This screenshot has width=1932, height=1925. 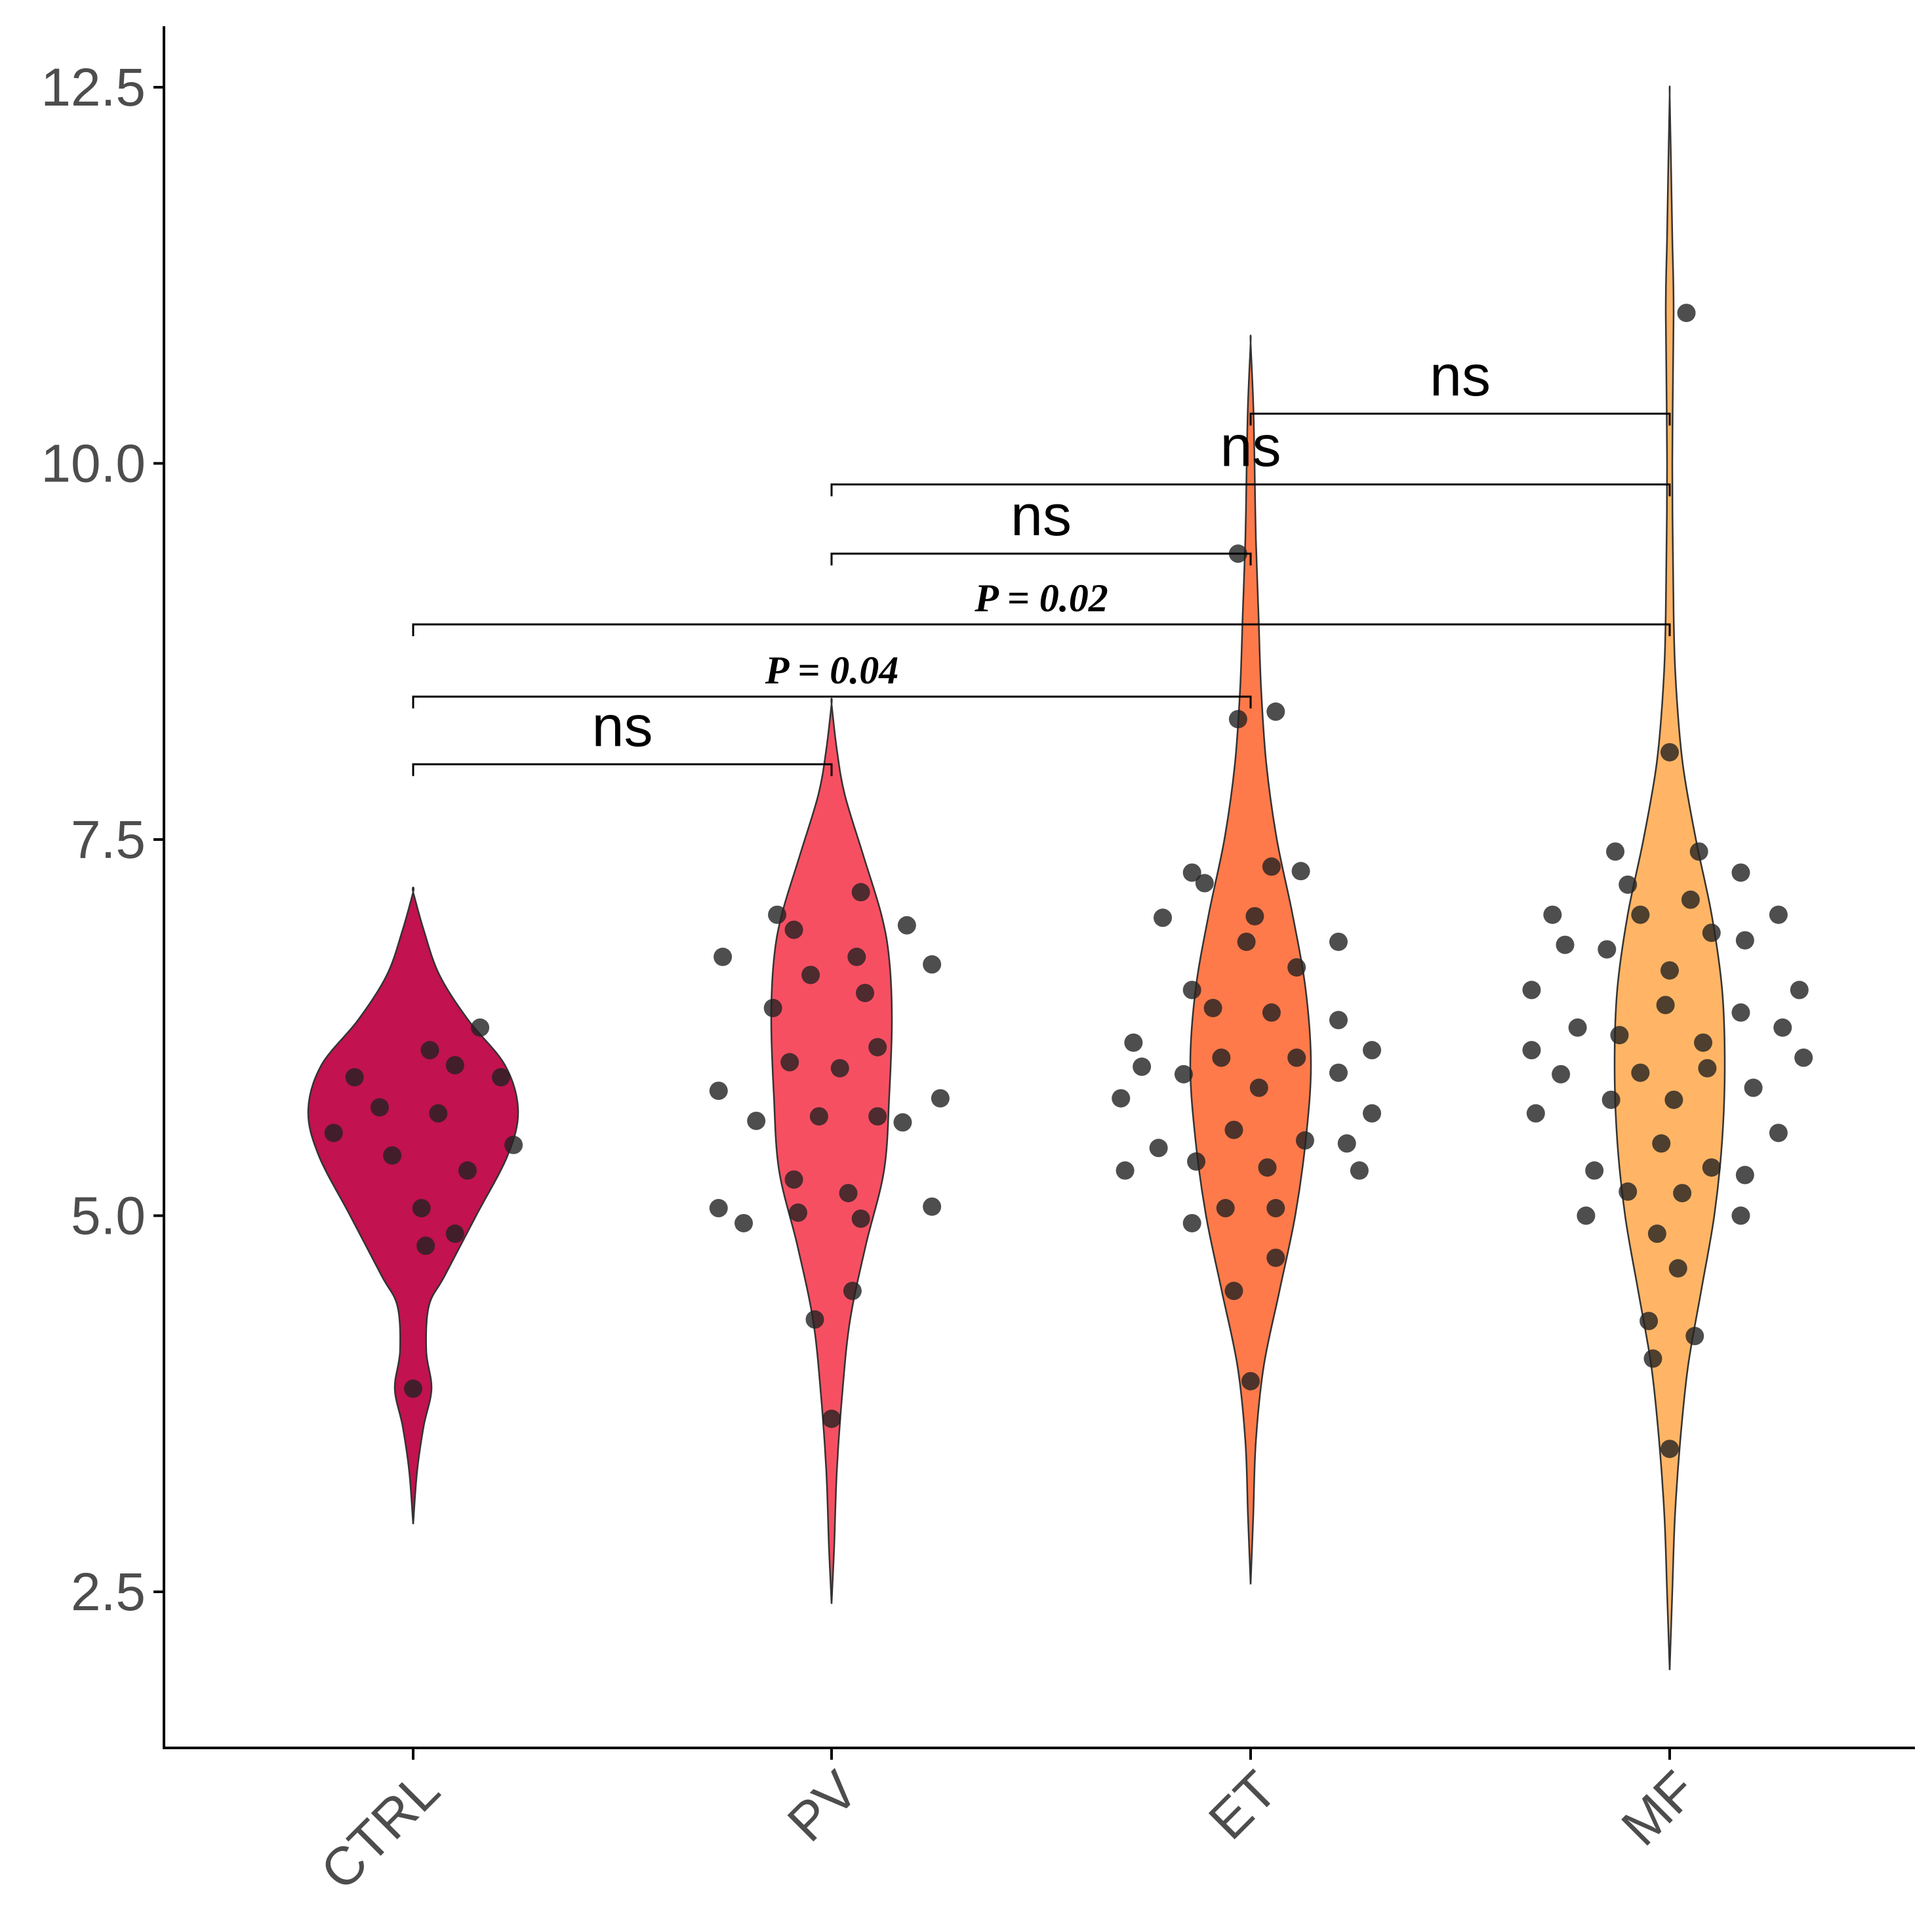 I want to click on bracket-ctrl-pv: ns, so click(x=622, y=735).